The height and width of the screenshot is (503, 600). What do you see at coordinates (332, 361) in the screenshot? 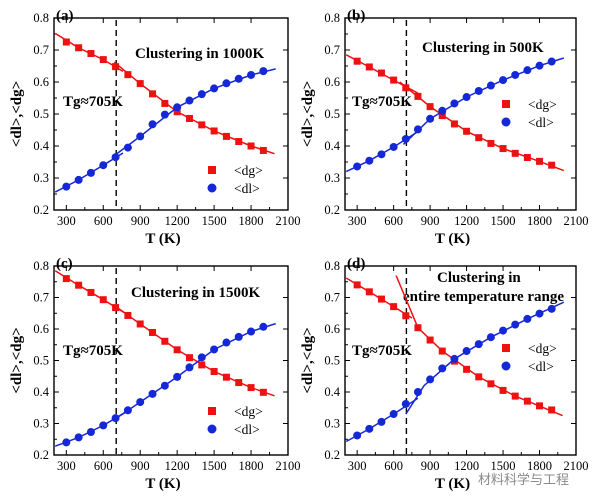
I see `y-tick-label: 0.5` at bounding box center [332, 361].